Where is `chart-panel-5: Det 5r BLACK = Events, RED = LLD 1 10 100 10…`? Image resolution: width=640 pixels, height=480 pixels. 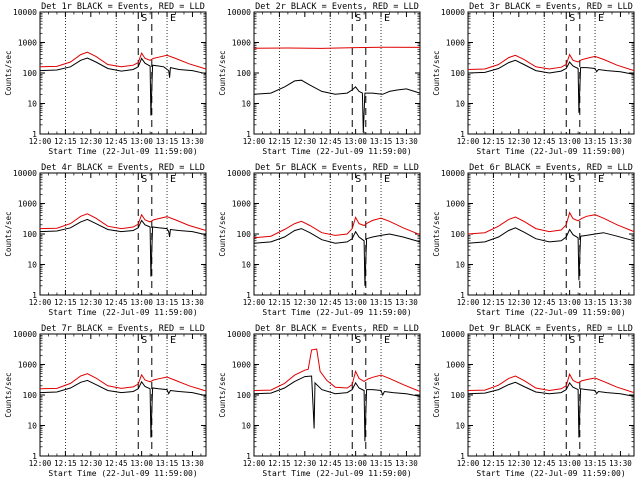
chart-panel-5: Det 5r BLACK = Events, RED = LLD 1 10 100 10… is located at coordinates (319, 240).